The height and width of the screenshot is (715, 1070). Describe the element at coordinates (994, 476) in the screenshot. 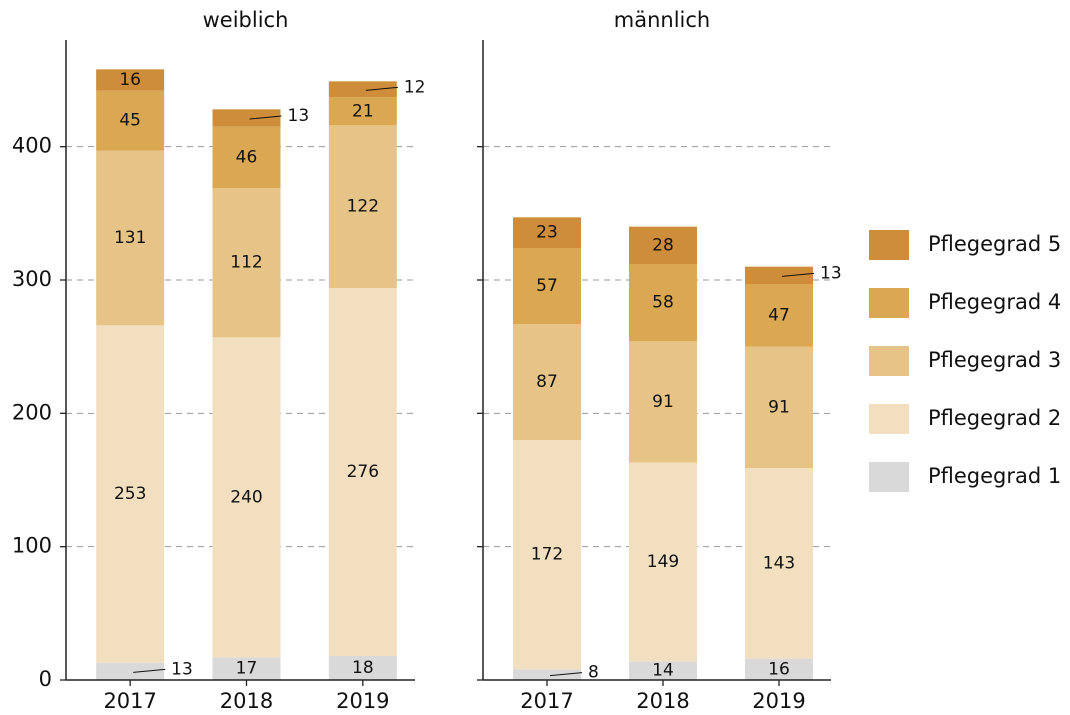

I see `legend-label: Pflegegrad 1` at that location.